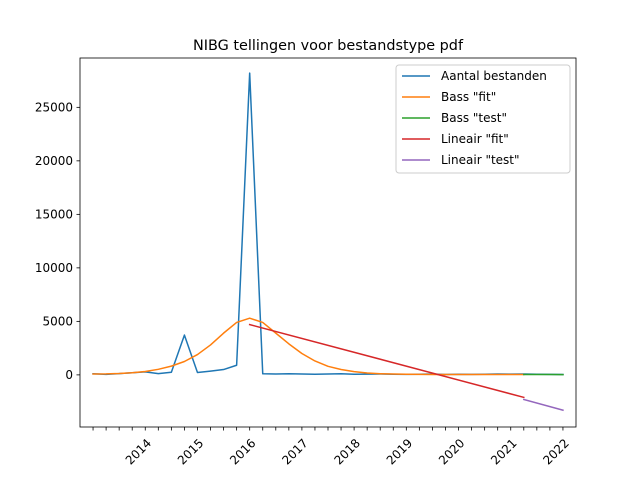  I want to click on x-tick-label: 2015, so click(190, 451).